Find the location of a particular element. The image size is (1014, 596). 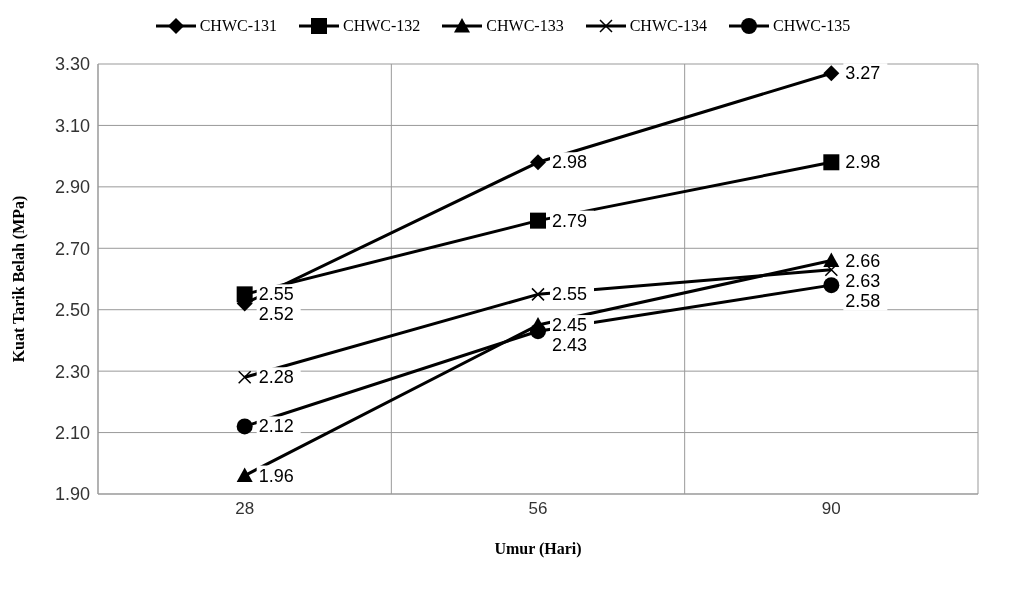

x-axis-title: Umur (Hari) is located at coordinates (538, 549).